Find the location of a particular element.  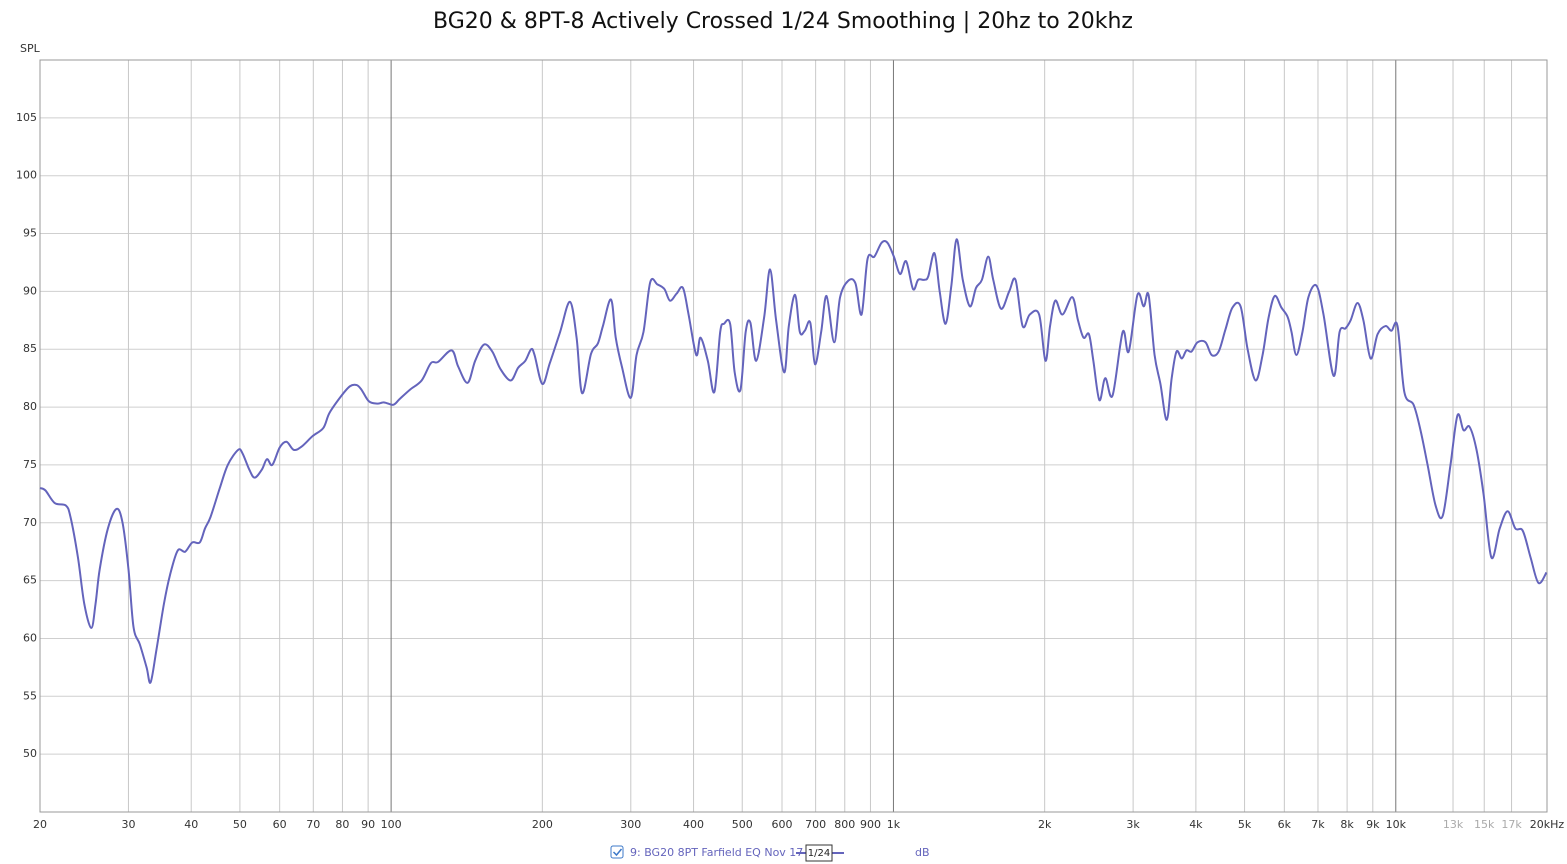

x-tick-label: 9k is located at coordinates (1373, 824).